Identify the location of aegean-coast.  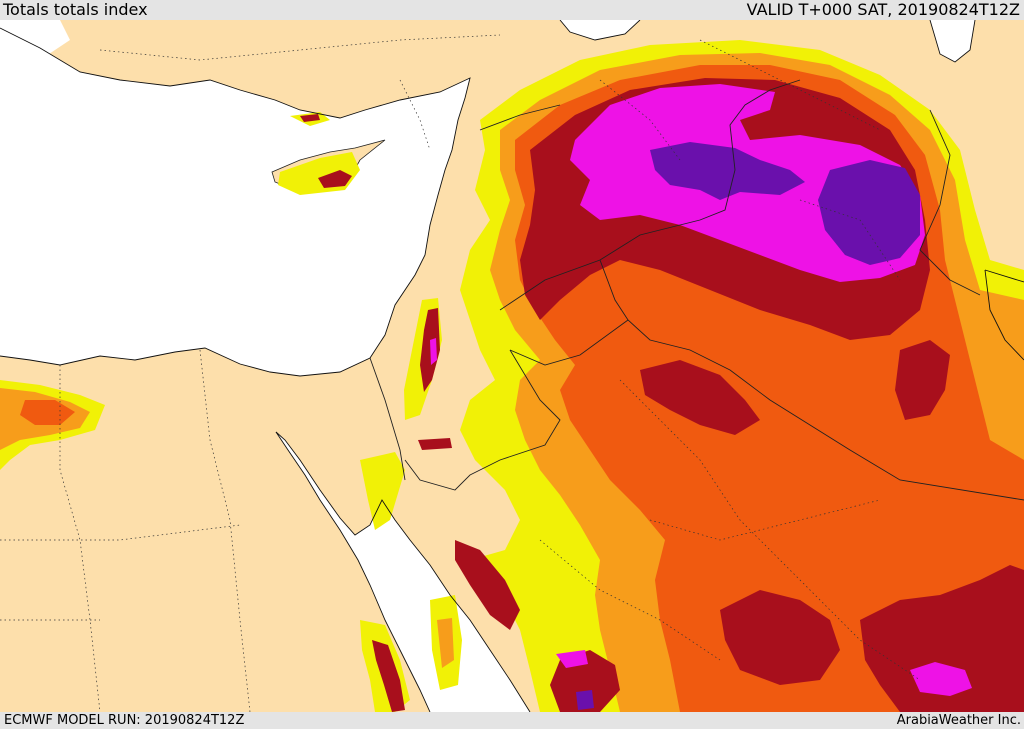
(35, 50).